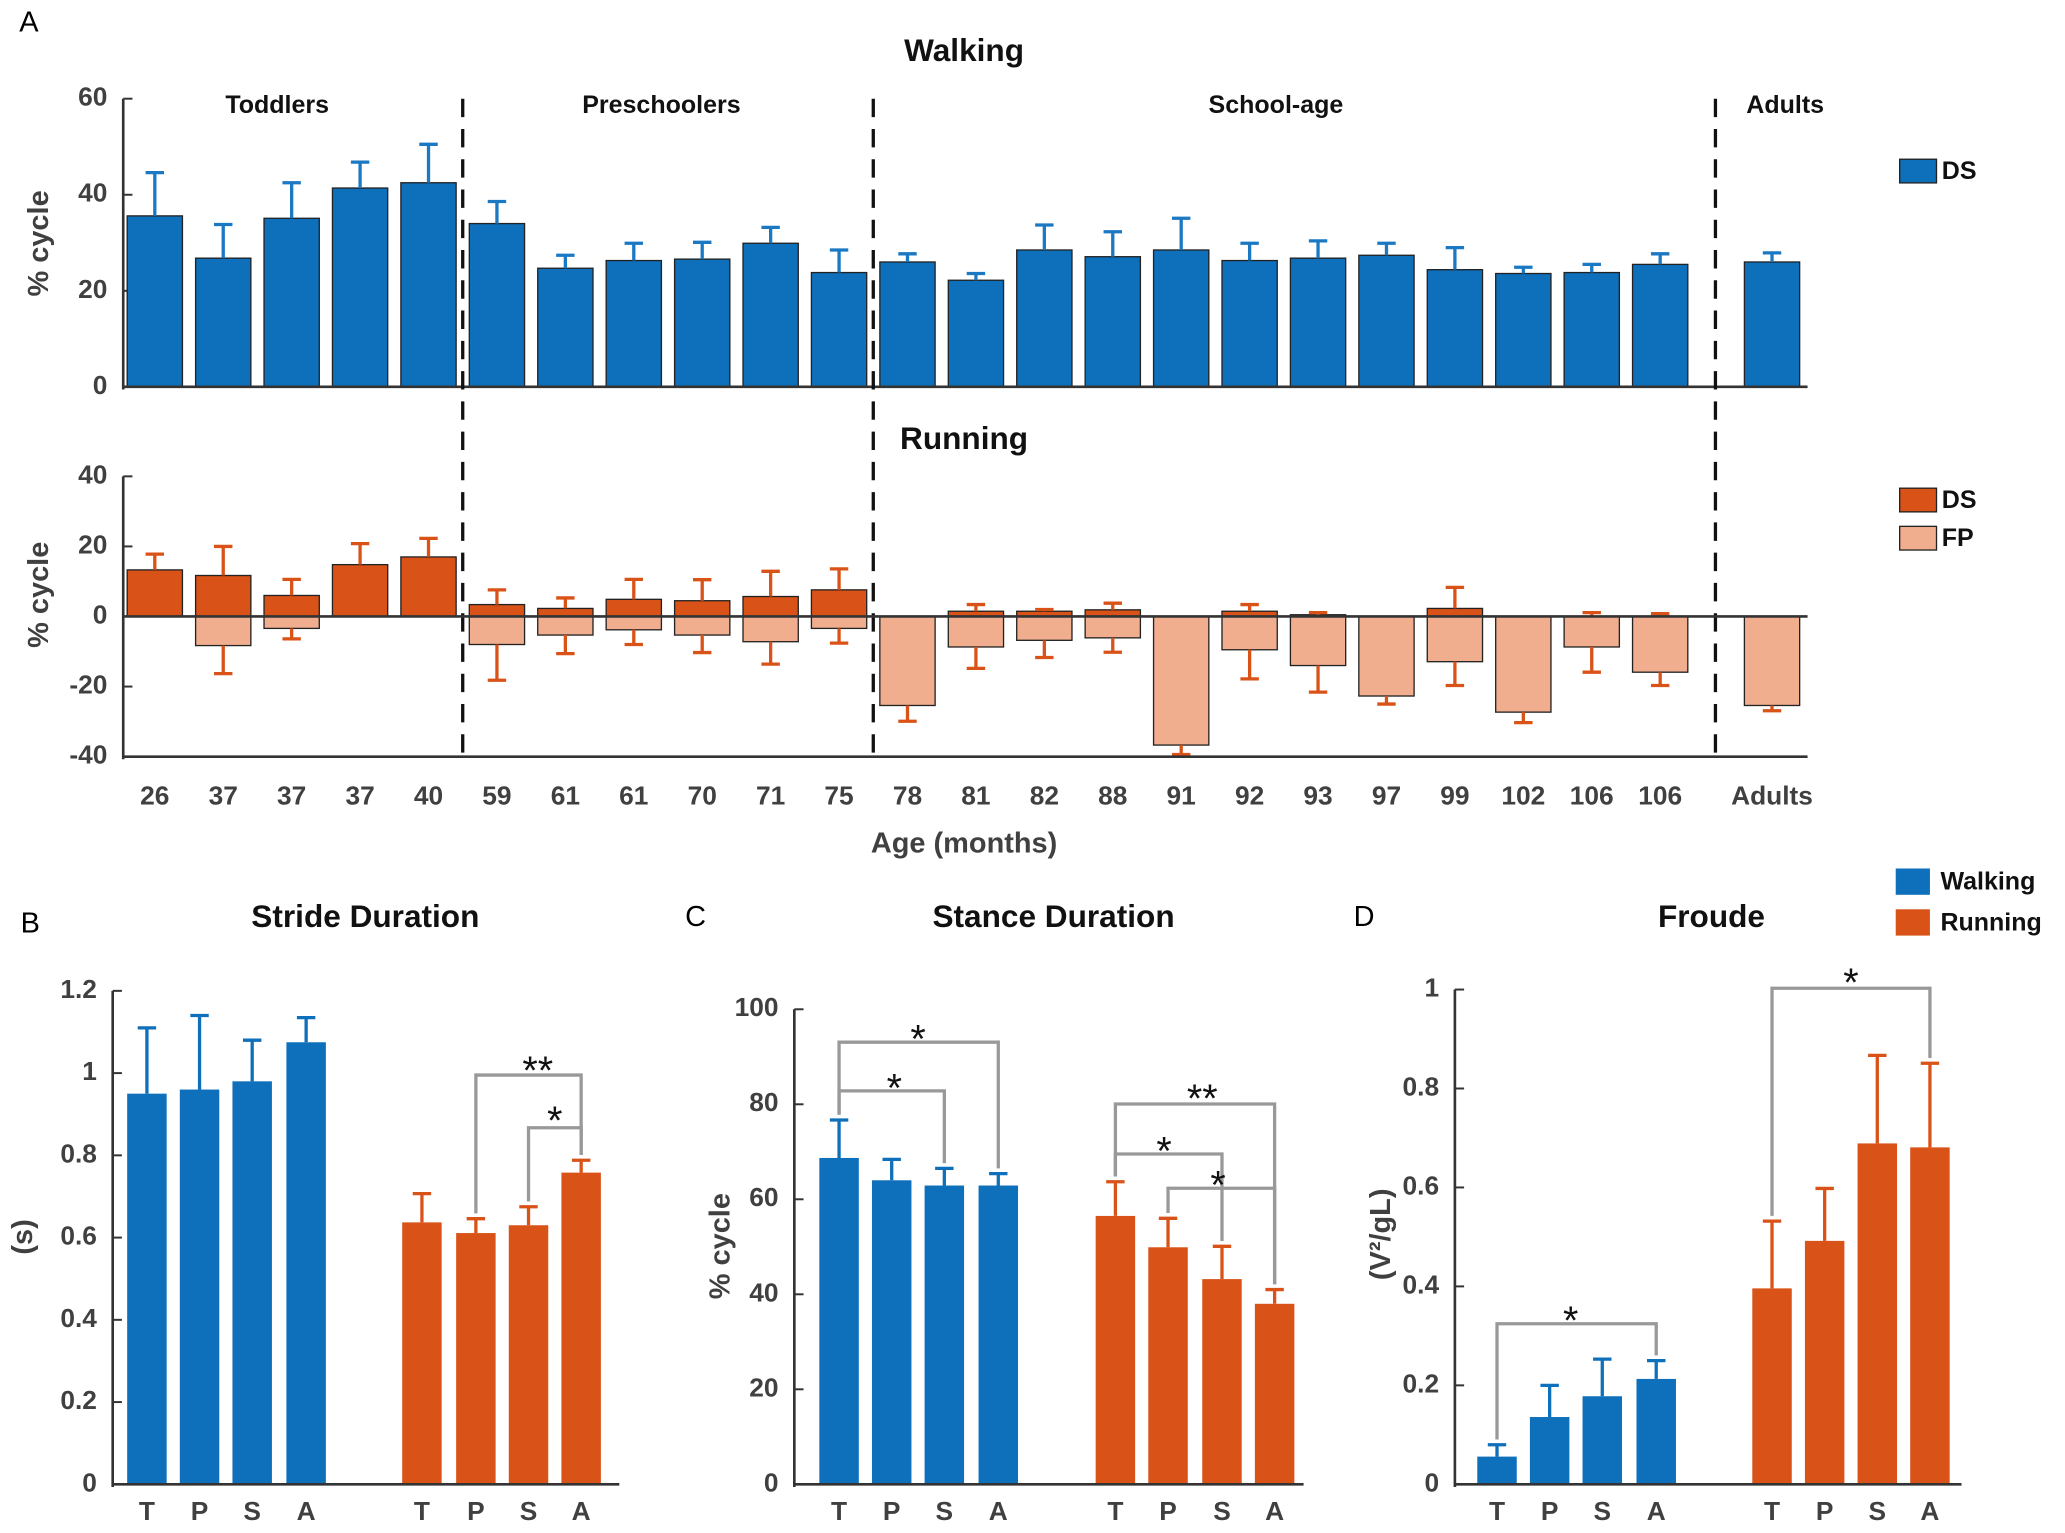 This screenshot has width=2065, height=1533. I want to click on x-tick-label: S, so click(1222, 1511).